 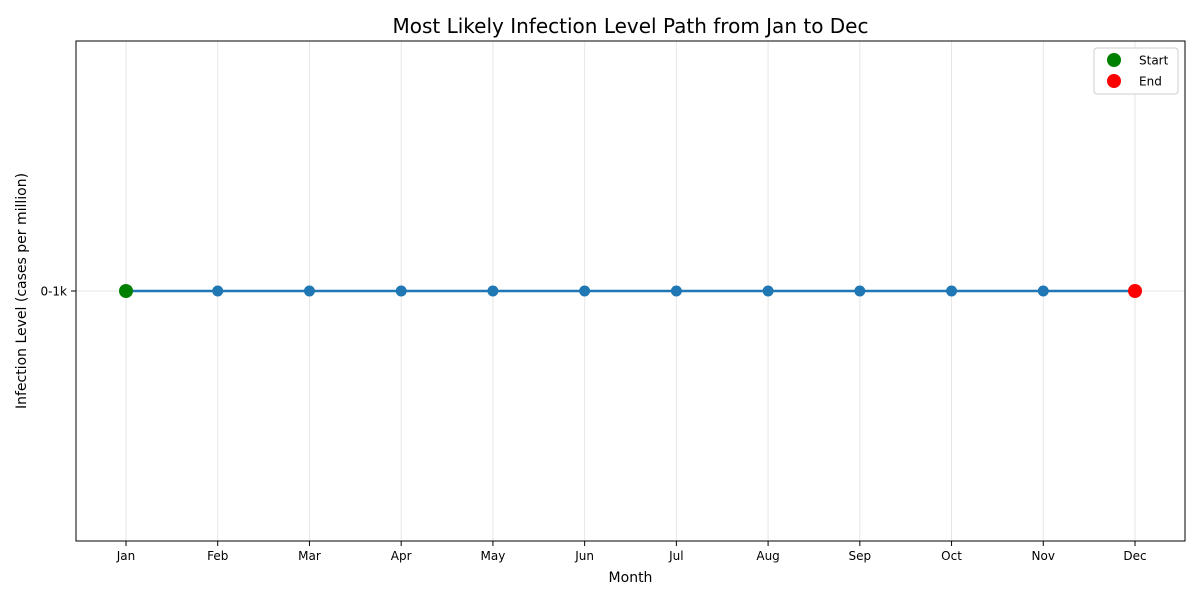 What do you see at coordinates (1043, 556) in the screenshot?
I see `x-tick-label-nov: Nov` at bounding box center [1043, 556].